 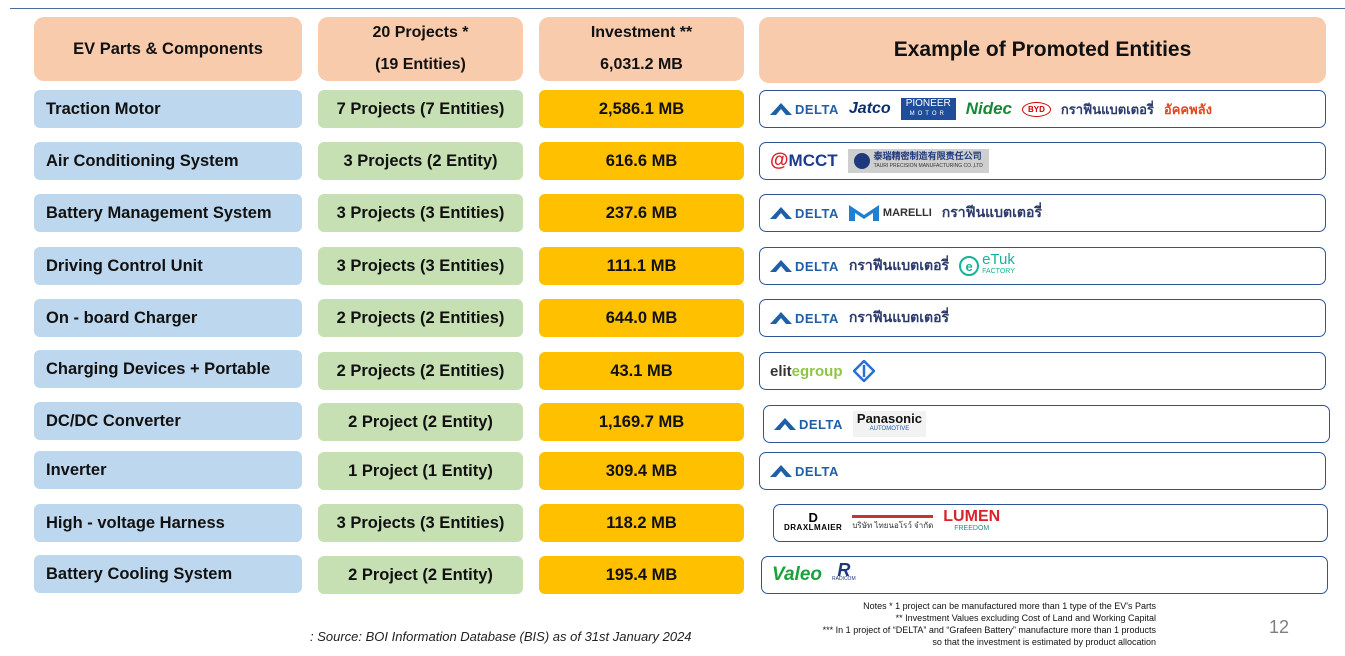 I want to click on elitegroup-logo-text: elitegroup, so click(x=806, y=371).